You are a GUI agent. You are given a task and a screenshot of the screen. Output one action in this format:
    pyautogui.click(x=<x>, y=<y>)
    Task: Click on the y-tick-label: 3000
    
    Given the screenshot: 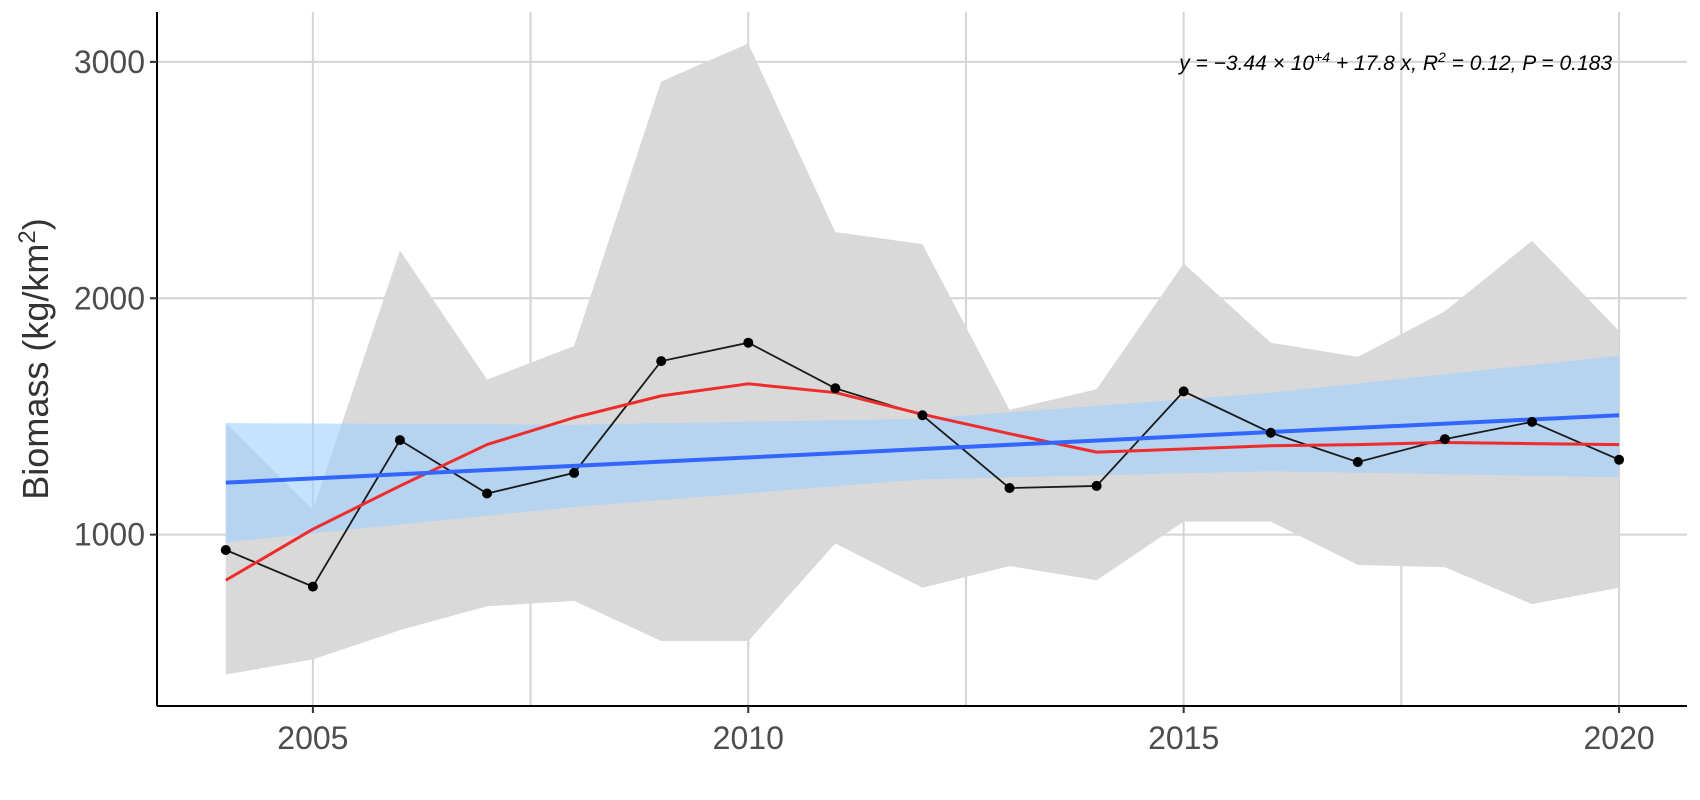 What is the action you would take?
    pyautogui.click(x=109, y=62)
    